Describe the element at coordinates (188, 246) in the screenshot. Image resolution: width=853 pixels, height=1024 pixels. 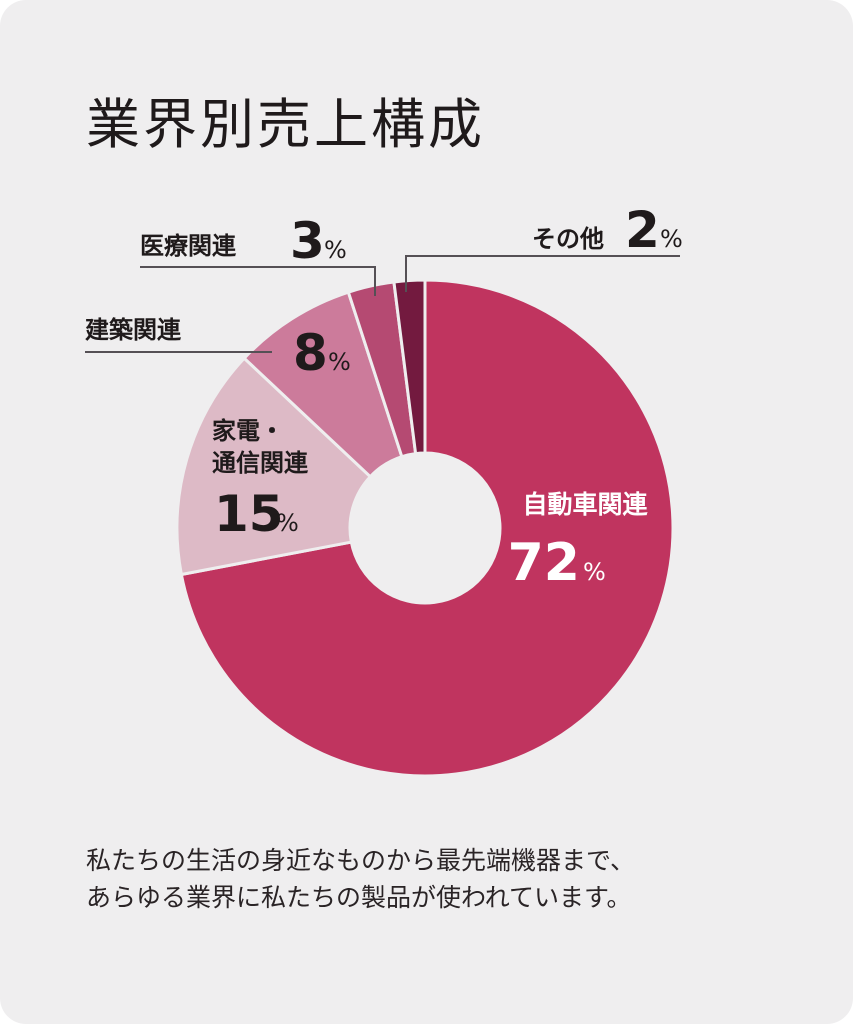
I see `slice-label-medical: 医療関連` at that location.